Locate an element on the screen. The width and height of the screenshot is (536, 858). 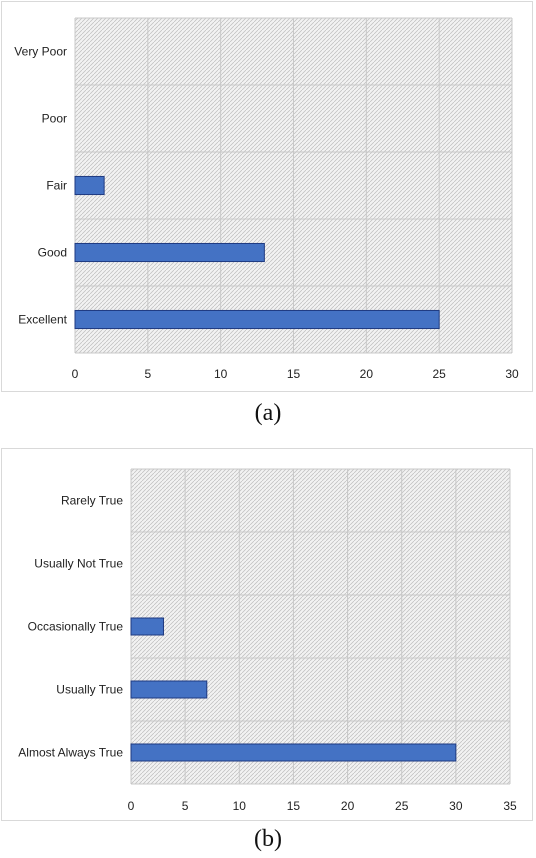
caption-a: (a) is located at coordinates (268, 413).